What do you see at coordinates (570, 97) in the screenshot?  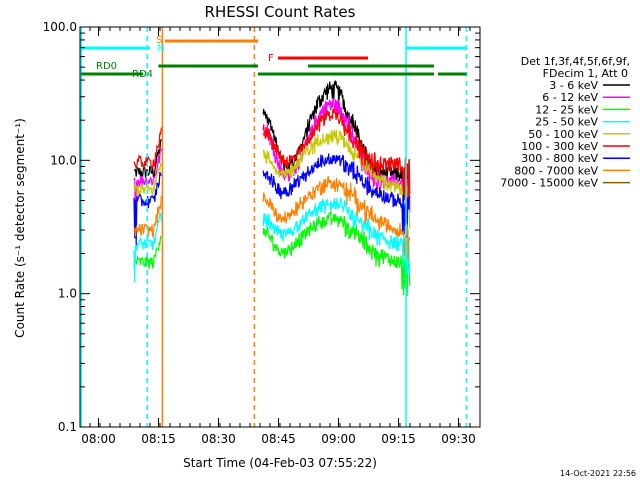 I see `legend-label: 6 - 12 keV` at bounding box center [570, 97].